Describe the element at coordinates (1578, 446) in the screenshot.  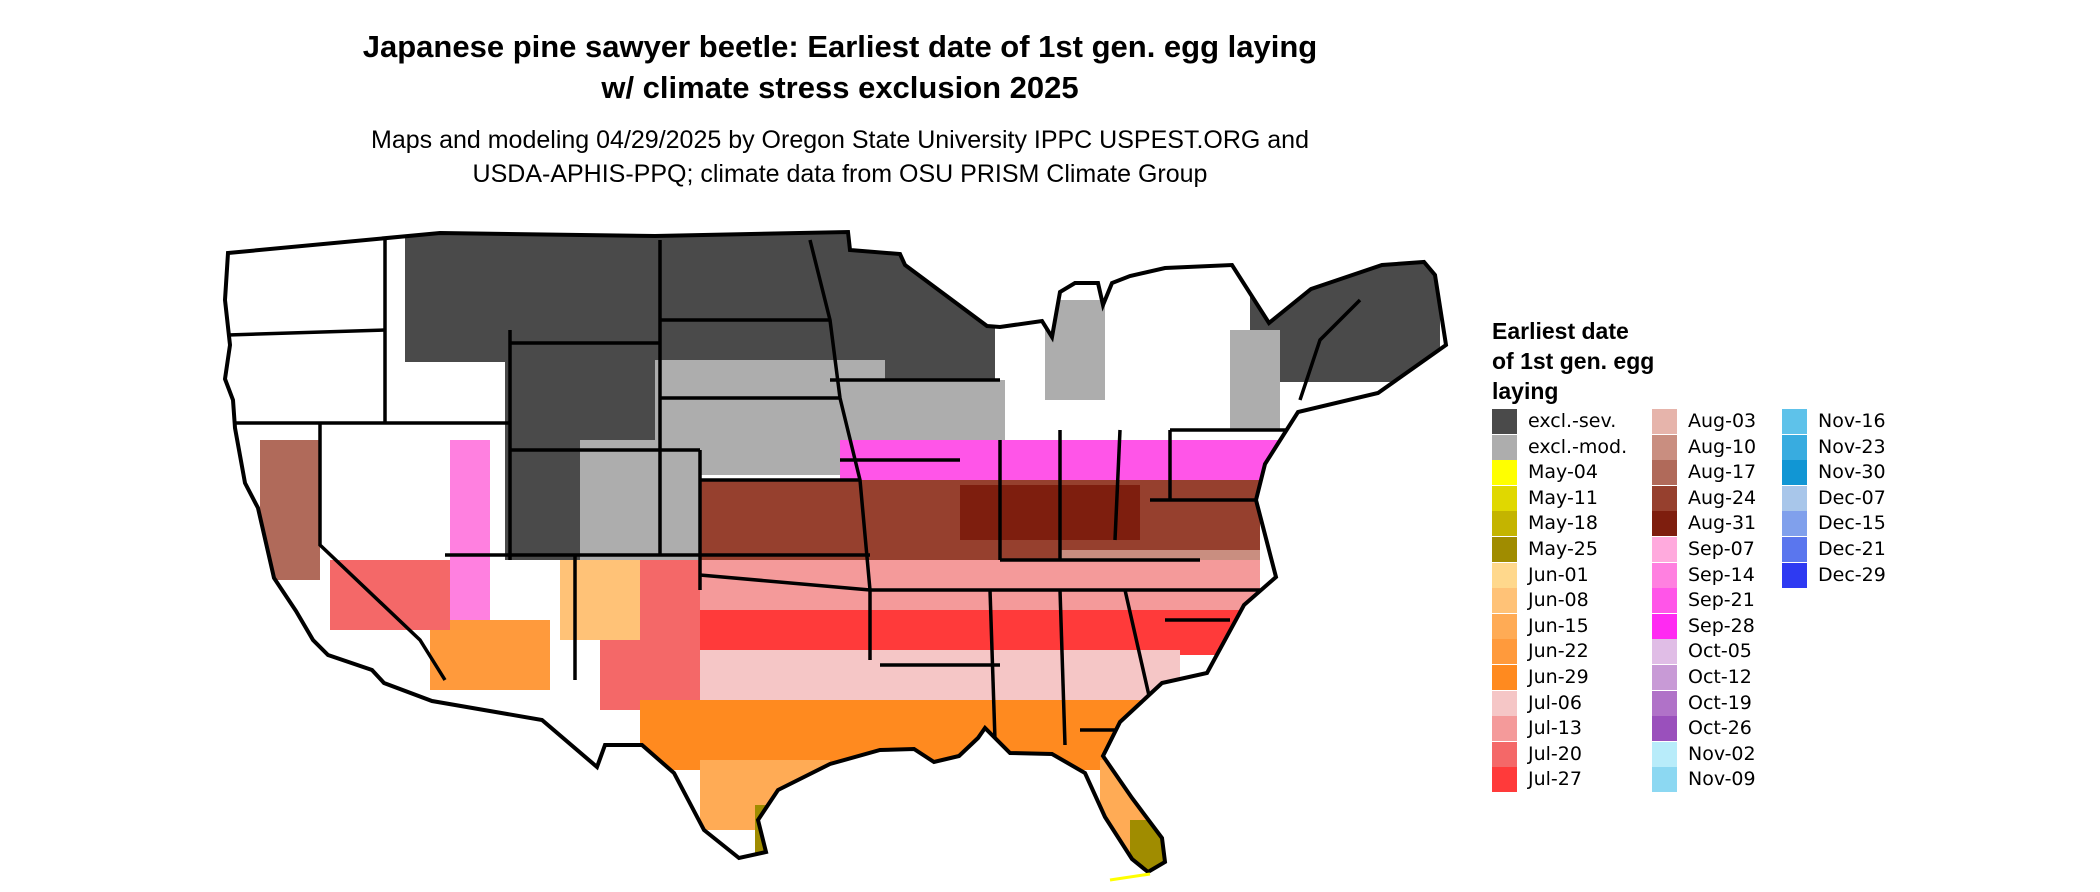
I see `legend-label: excl.-mod.` at that location.